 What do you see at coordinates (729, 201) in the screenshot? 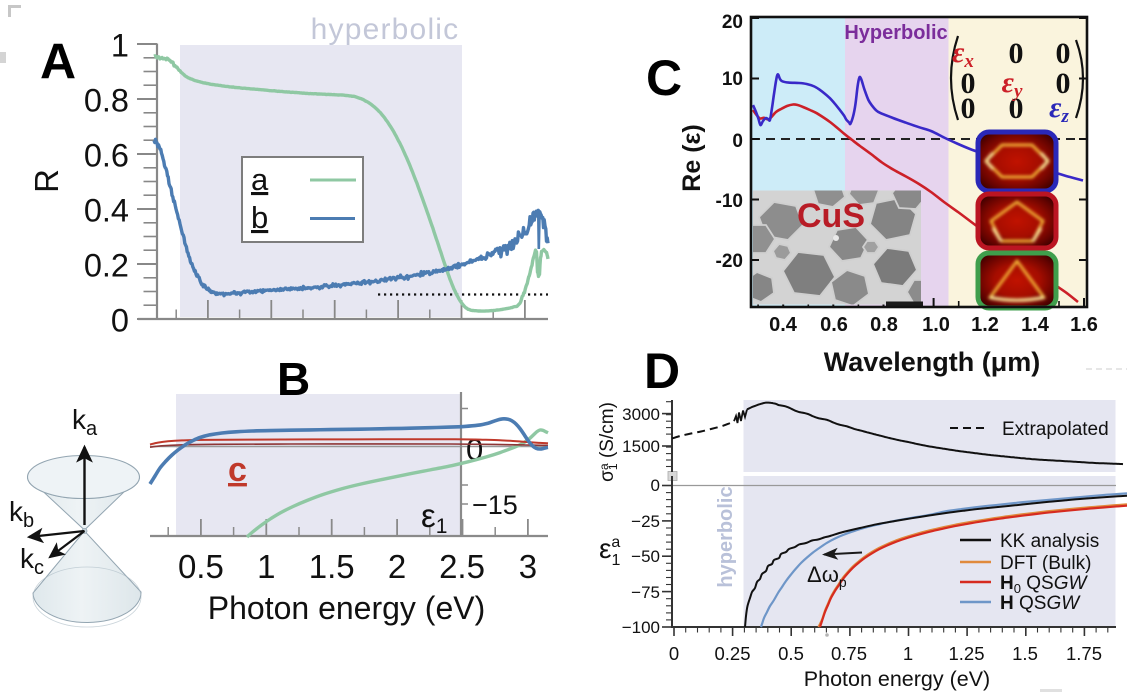
I see `svg-text: -10` at bounding box center [729, 201].